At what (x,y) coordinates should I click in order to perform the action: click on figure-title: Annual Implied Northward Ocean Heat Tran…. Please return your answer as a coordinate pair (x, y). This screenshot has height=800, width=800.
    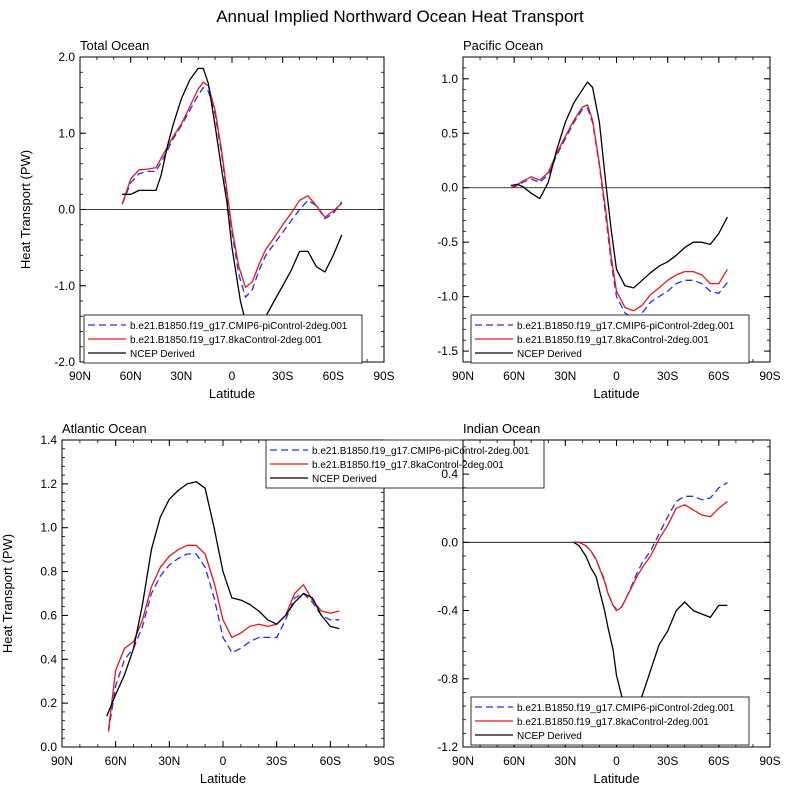
    Looking at the image, I should click on (400, 16).